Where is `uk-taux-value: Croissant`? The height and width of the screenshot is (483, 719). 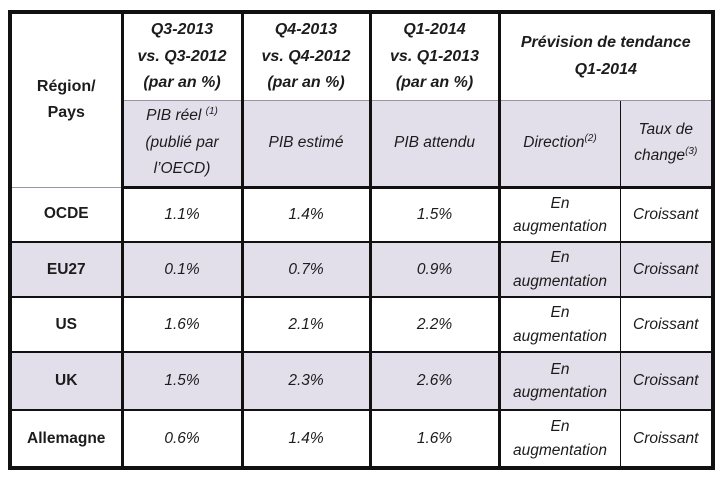 uk-taux-value: Croissant is located at coordinates (666, 381).